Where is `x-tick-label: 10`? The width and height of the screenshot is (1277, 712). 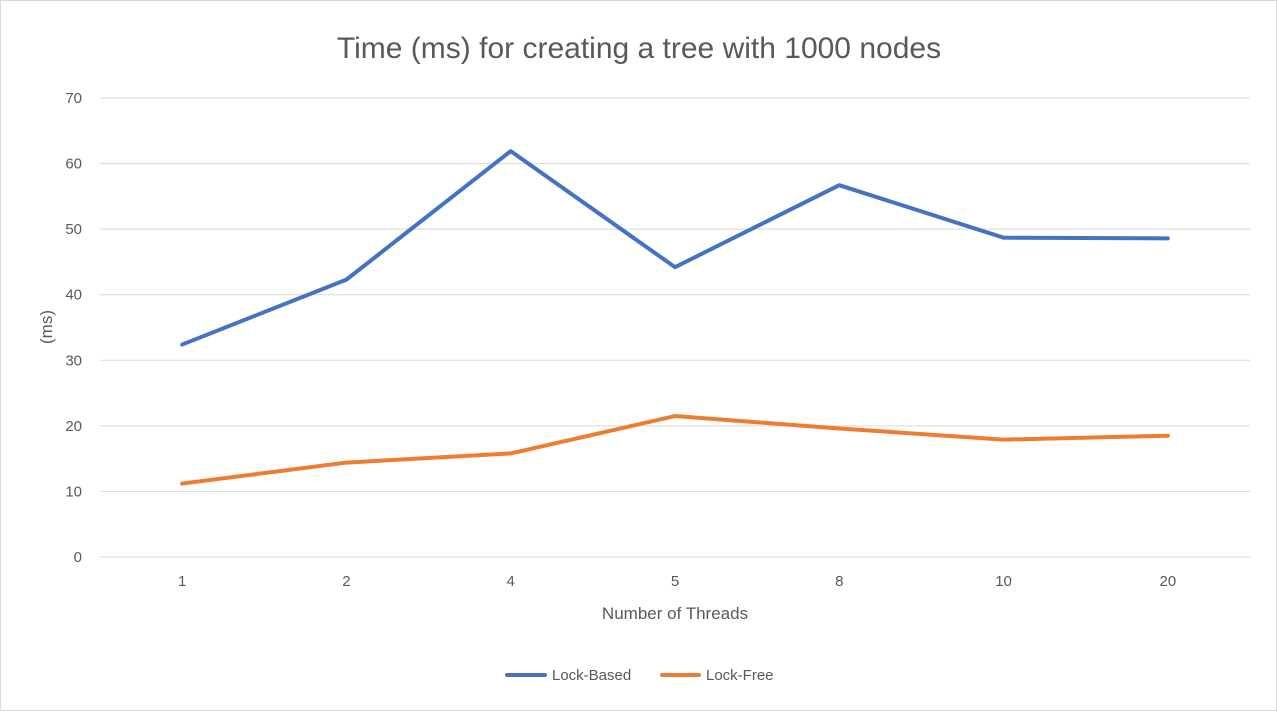
x-tick-label: 10 is located at coordinates (1003, 581).